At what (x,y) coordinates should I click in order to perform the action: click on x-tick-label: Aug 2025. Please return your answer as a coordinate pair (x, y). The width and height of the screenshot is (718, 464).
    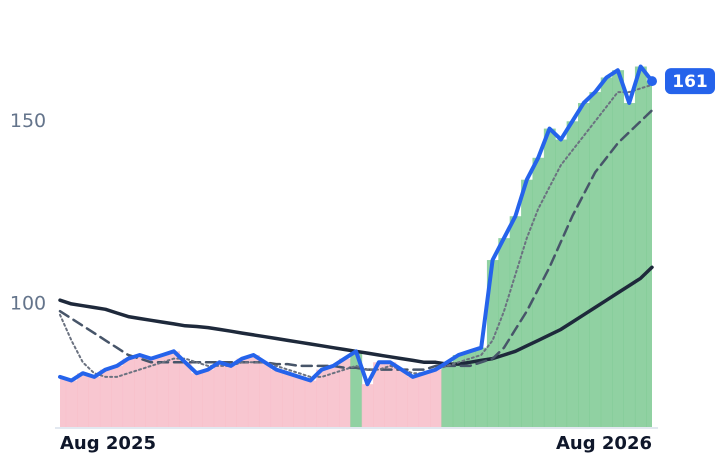
    Looking at the image, I should click on (108, 443).